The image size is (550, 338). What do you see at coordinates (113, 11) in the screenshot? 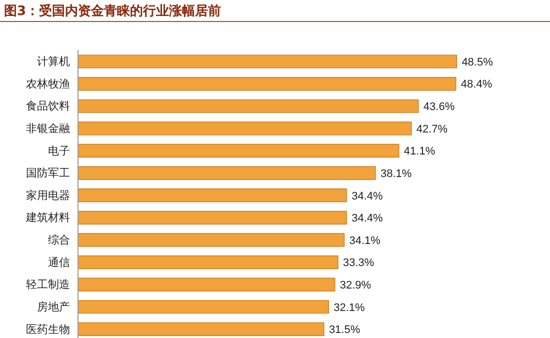
I see `chart-title: 图3：受国内资金青睐的行业涨幅居前` at bounding box center [113, 11].